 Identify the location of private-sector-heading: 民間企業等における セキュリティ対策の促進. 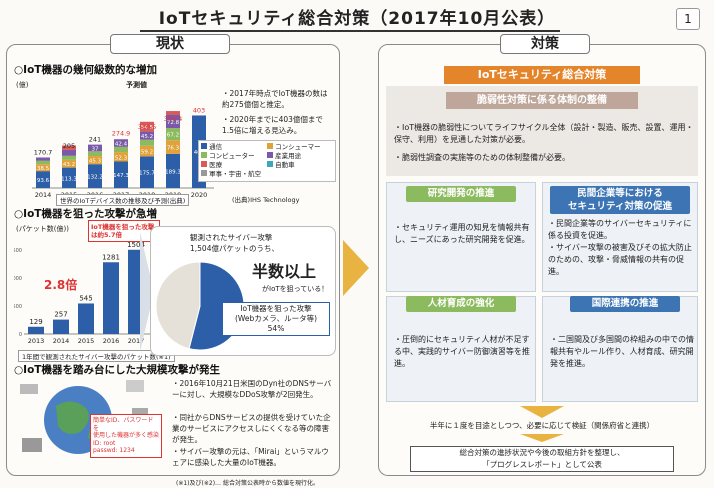
(620, 200).